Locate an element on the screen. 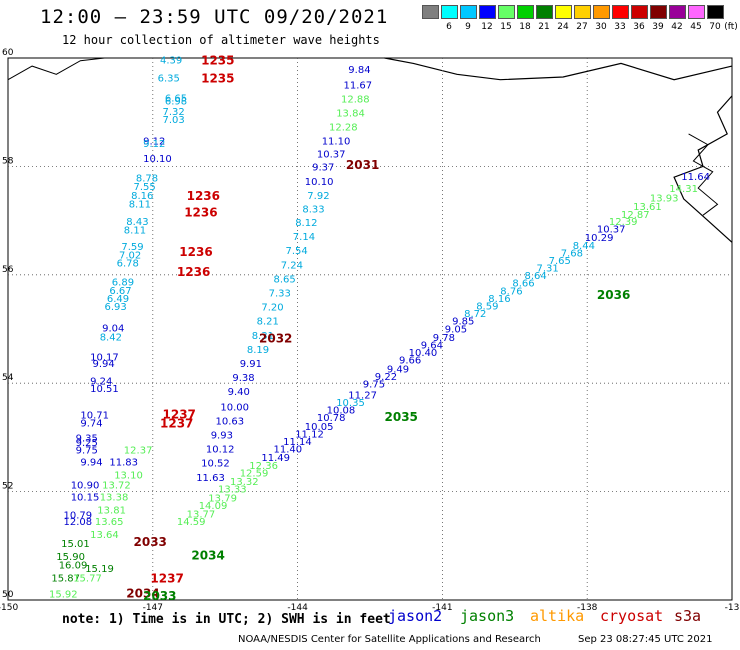  lon-tick-label: -141 is located at coordinates (442, 608).